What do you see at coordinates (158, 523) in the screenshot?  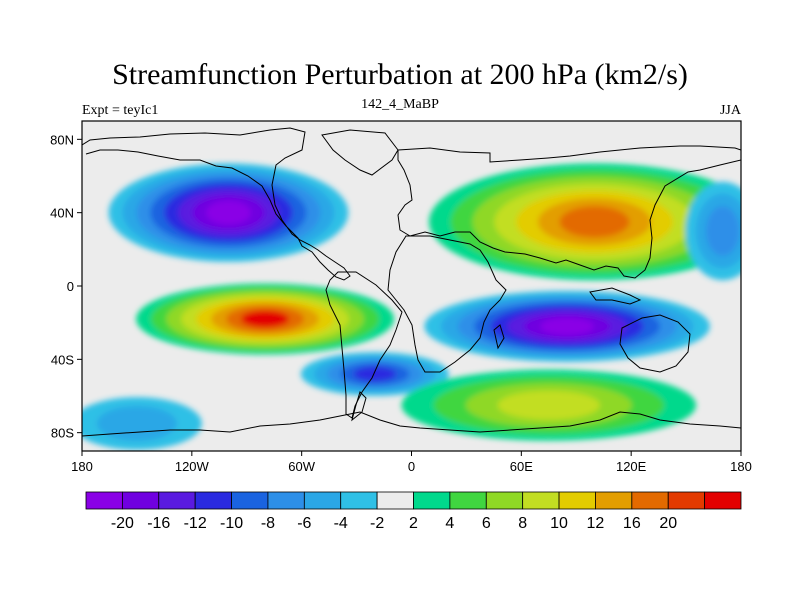 I see `colorbar-label: -16` at bounding box center [158, 523].